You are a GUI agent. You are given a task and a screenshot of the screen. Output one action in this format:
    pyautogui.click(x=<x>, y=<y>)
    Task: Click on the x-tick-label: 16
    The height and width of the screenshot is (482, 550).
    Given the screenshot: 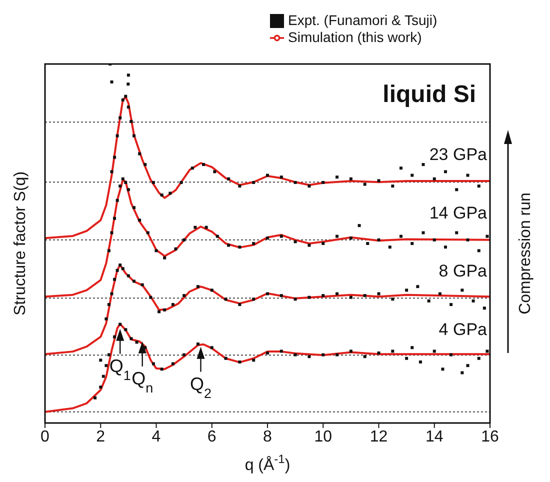 What is the action you would take?
    pyautogui.click(x=490, y=437)
    